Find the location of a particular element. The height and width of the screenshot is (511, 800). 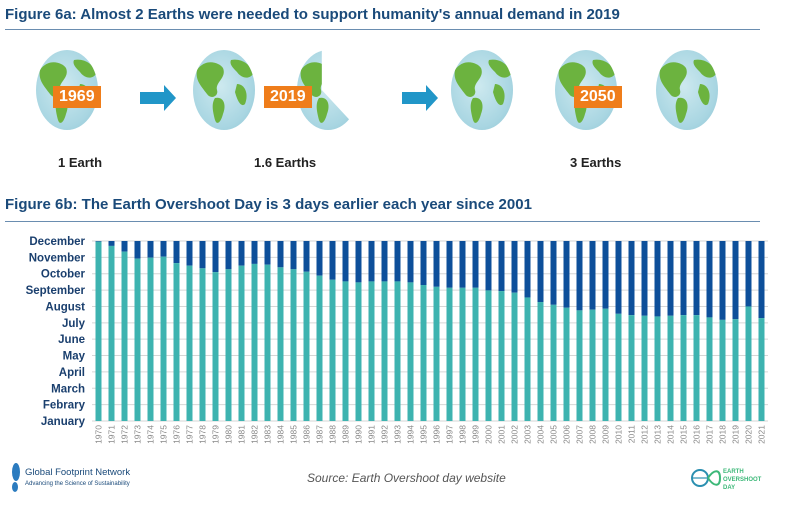

y-tick-label: November is located at coordinates (57, 258).